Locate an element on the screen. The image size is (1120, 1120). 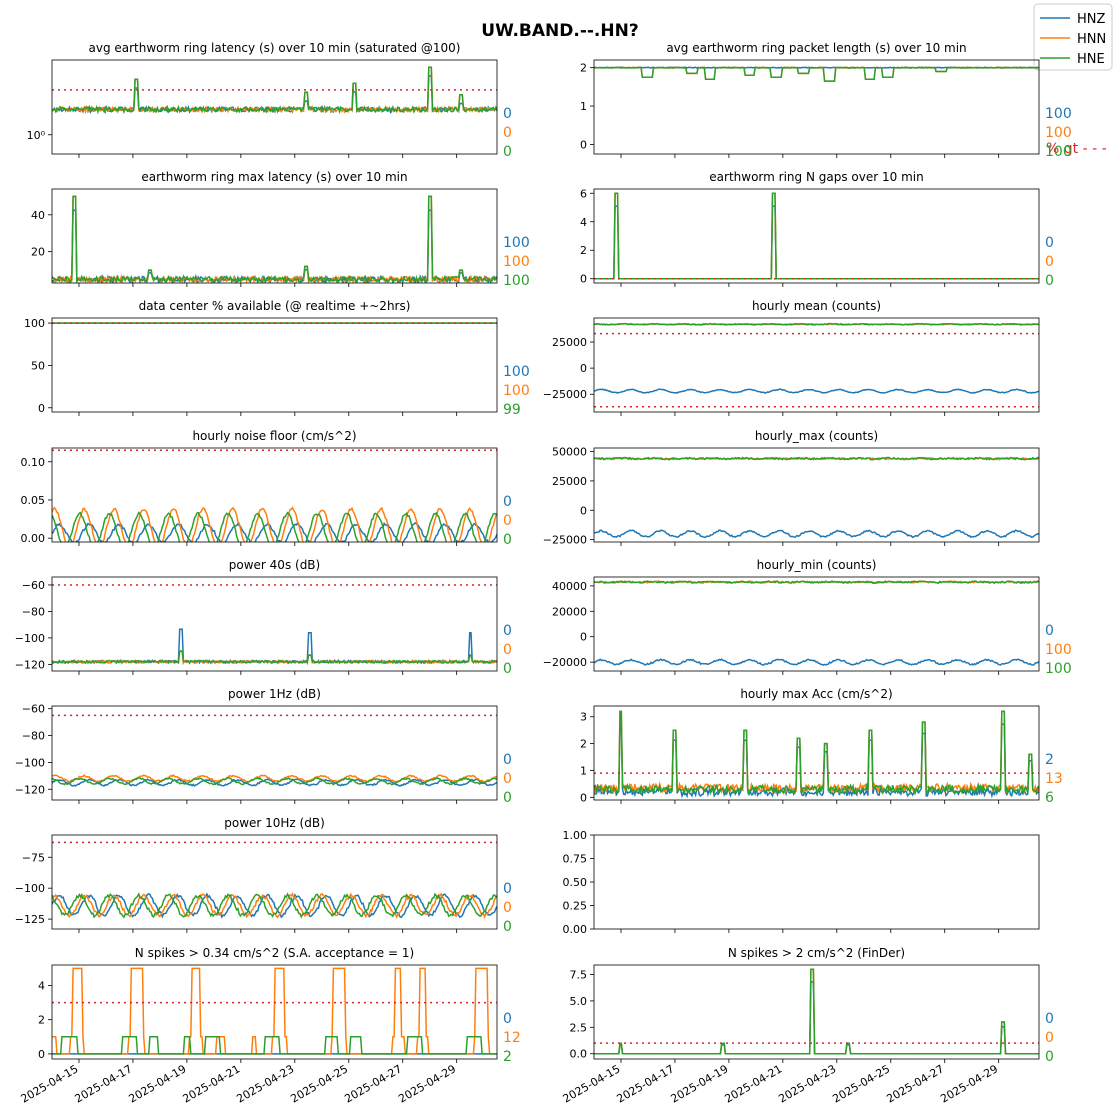
y-tick-label: 0.05 is located at coordinates (33, 500).